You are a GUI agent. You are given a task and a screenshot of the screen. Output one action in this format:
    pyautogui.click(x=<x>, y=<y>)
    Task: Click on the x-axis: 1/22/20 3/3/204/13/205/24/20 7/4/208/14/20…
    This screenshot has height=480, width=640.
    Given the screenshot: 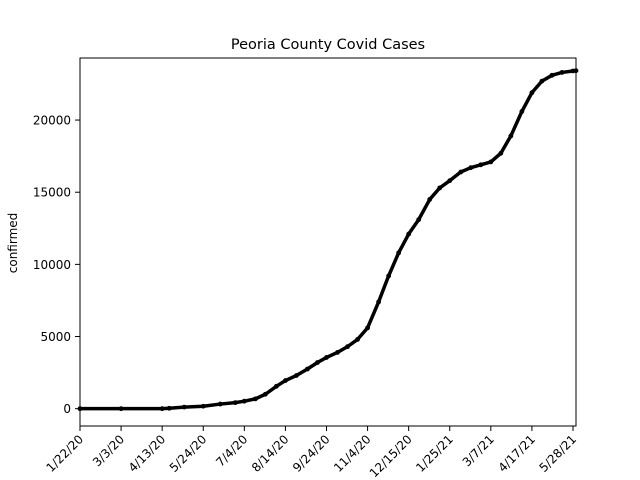 What is the action you would take?
    pyautogui.click(x=312, y=453)
    